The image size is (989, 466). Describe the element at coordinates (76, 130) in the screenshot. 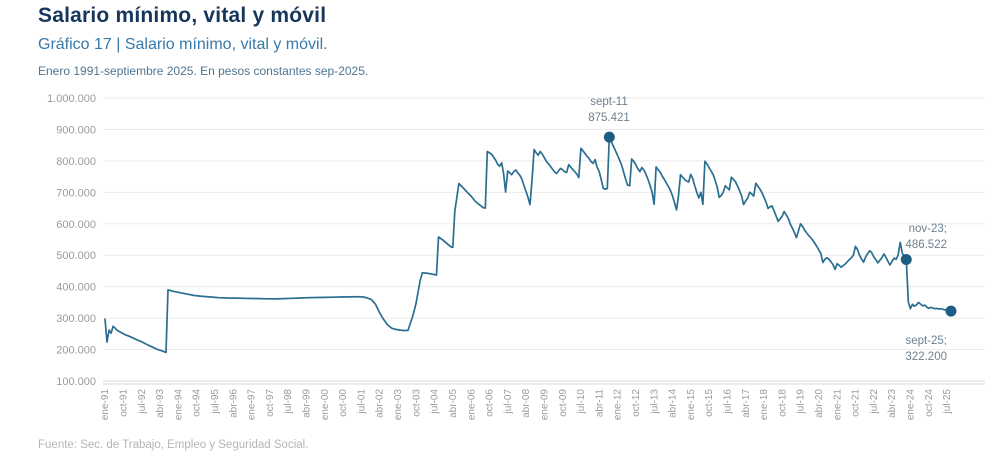

I see `y-tick-label: 900.000` at that location.